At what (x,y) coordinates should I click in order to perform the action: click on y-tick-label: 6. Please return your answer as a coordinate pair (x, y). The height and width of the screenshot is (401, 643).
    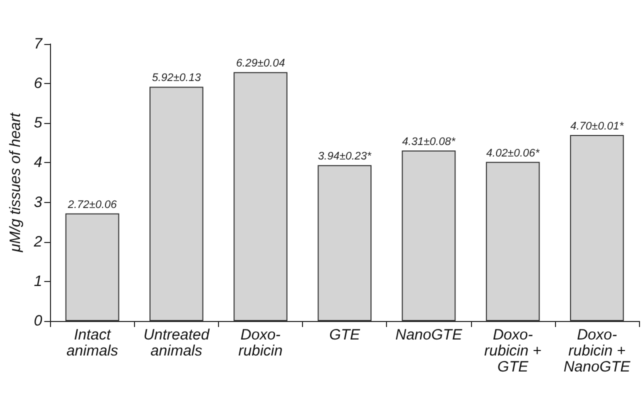
    Looking at the image, I should click on (38, 83).